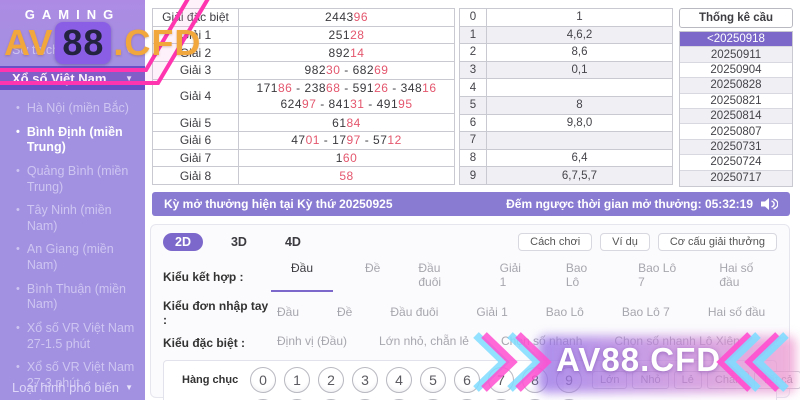 This screenshot has width=800, height=400. What do you see at coordinates (72, 257) in the screenshot?
I see `sidebar-item-4: • An Giang (miền Nam)` at bounding box center [72, 257].